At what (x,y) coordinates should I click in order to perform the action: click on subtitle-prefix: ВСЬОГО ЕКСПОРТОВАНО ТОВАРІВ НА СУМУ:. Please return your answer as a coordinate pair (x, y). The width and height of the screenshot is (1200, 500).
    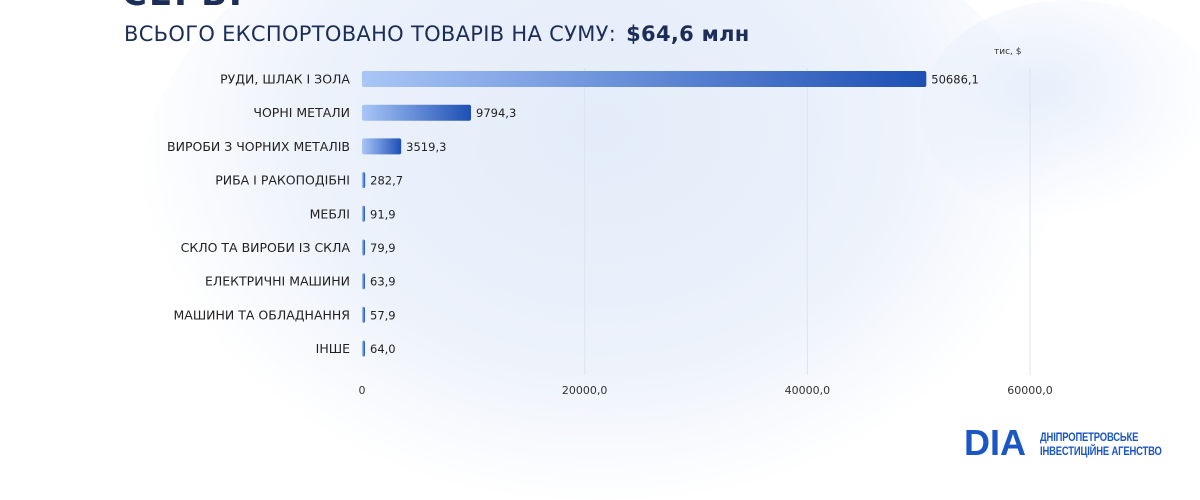
    Looking at the image, I should click on (370, 34).